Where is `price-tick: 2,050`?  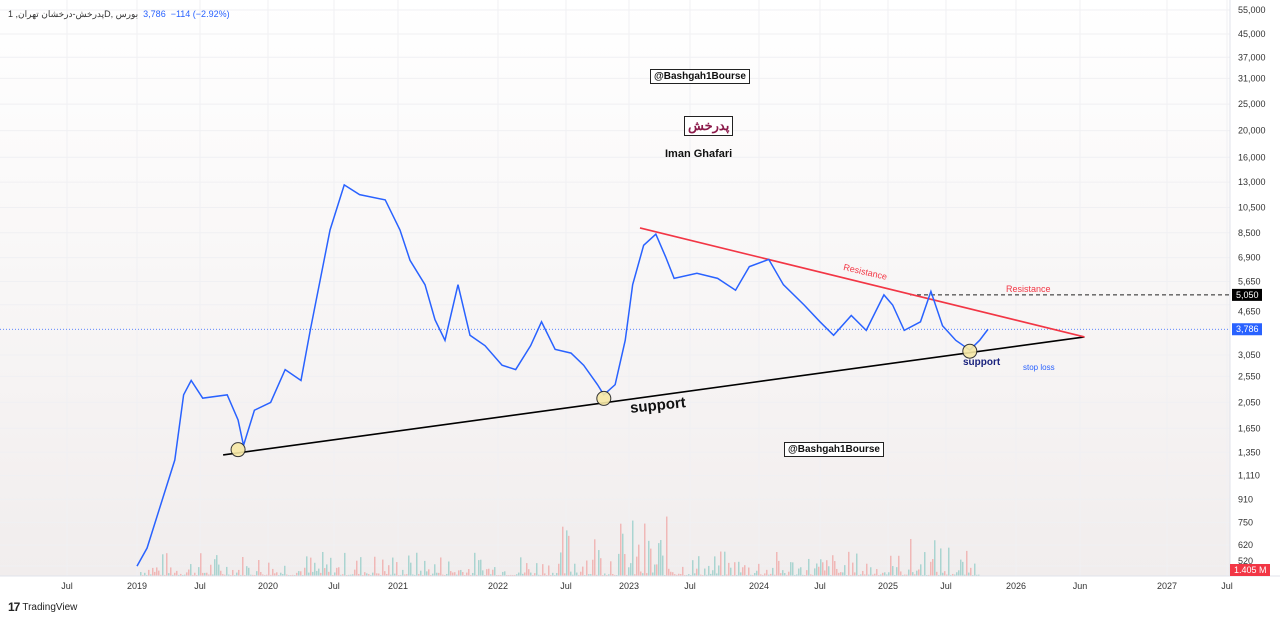
price-tick: 2,050 is located at coordinates (1249, 402).